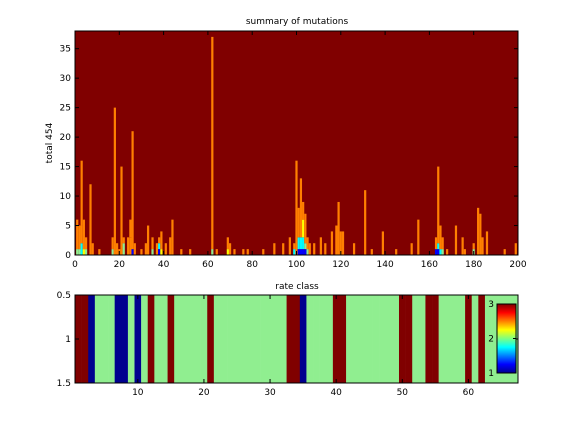 This screenshot has height=432, width=576. Describe the element at coordinates (66, 138) in the screenshot. I see `y-tick-label: 20` at that location.